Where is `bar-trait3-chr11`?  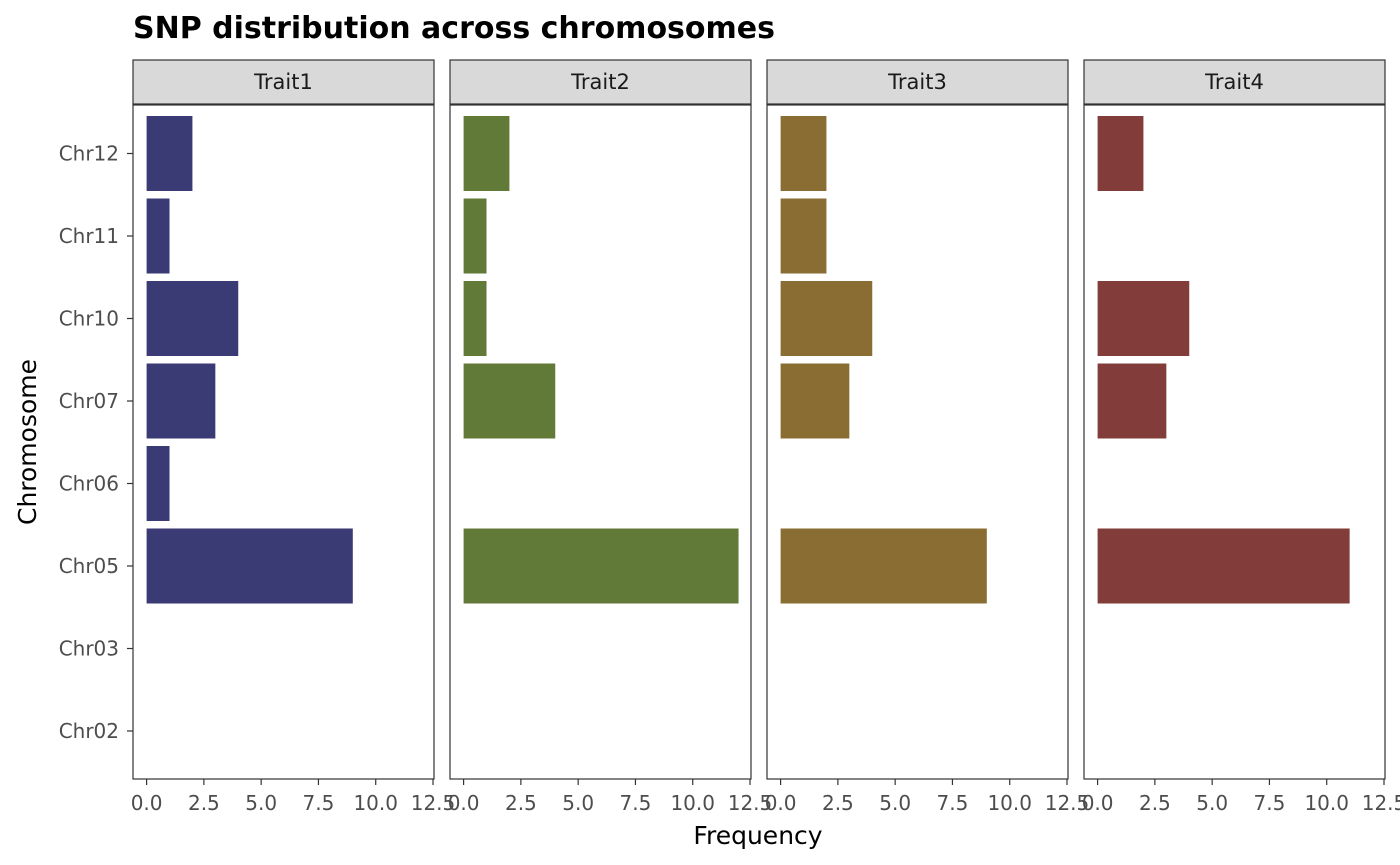 bar-trait3-chr11 is located at coordinates (803, 236).